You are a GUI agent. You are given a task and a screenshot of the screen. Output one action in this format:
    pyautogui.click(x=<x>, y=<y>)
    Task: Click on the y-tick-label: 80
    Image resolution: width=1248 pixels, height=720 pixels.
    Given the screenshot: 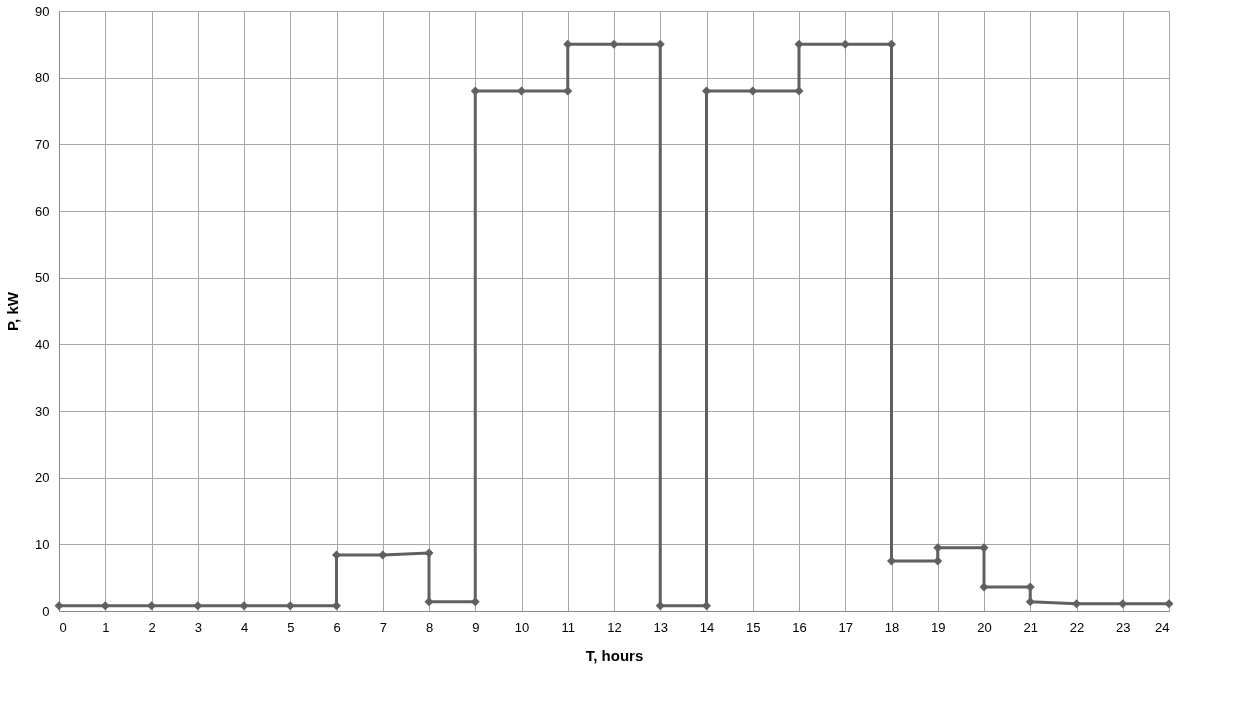 What is the action you would take?
    pyautogui.click(x=42, y=78)
    